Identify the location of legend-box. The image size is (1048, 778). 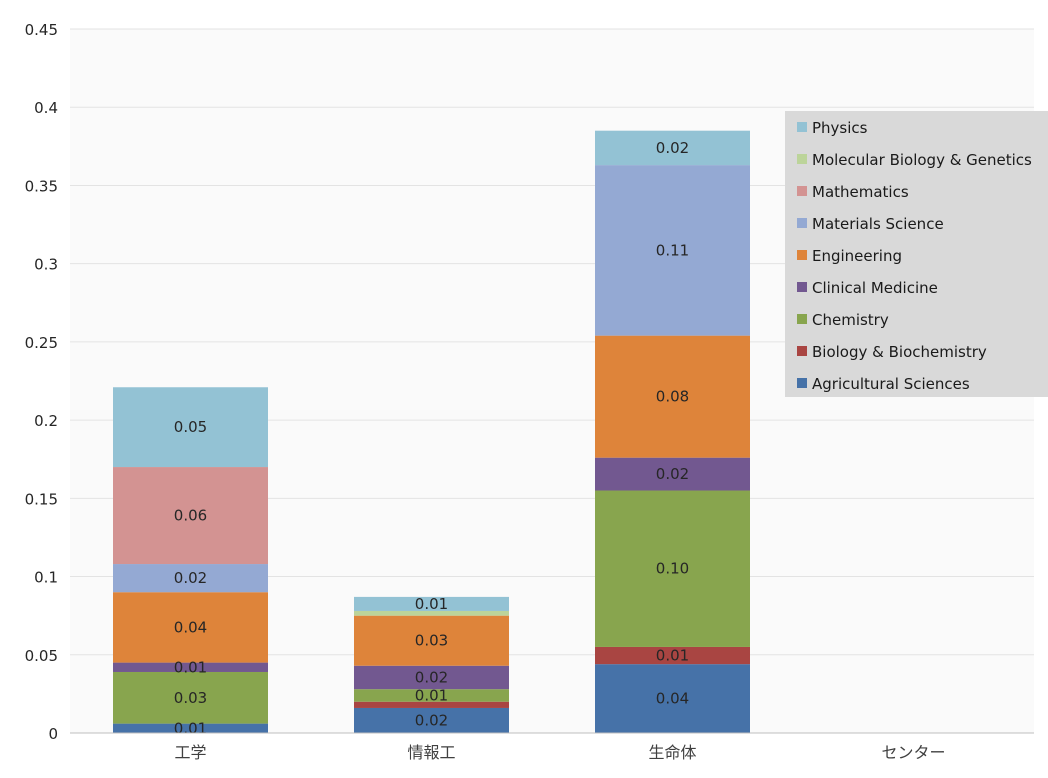
(916, 254).